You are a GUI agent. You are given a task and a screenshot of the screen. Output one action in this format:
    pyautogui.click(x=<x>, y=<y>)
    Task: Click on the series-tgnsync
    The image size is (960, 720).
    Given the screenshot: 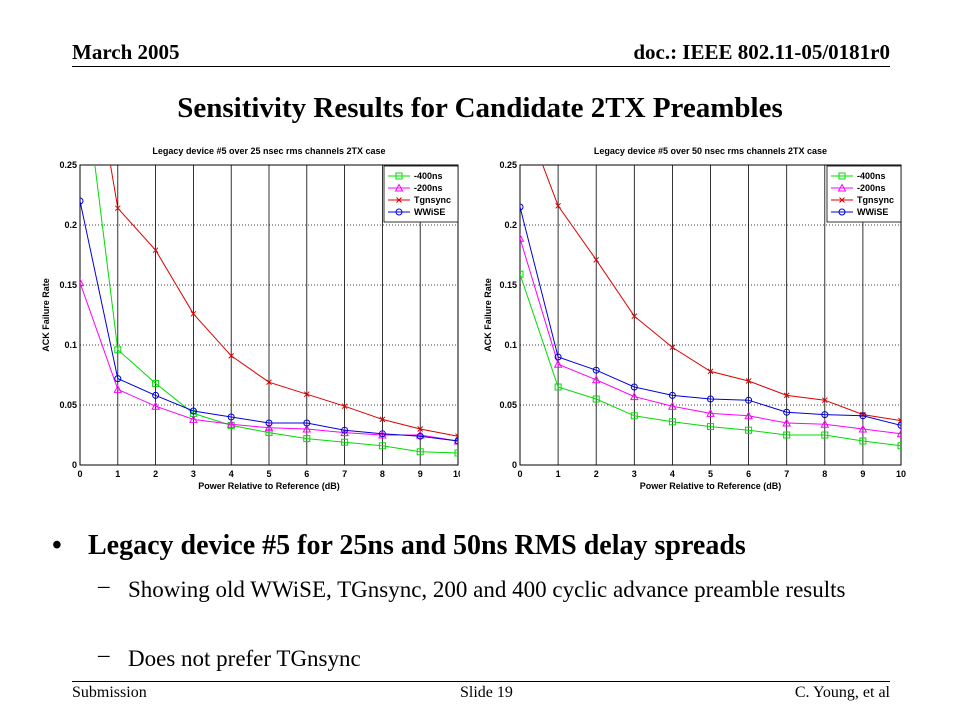 What is the action you would take?
    pyautogui.click(x=721, y=294)
    